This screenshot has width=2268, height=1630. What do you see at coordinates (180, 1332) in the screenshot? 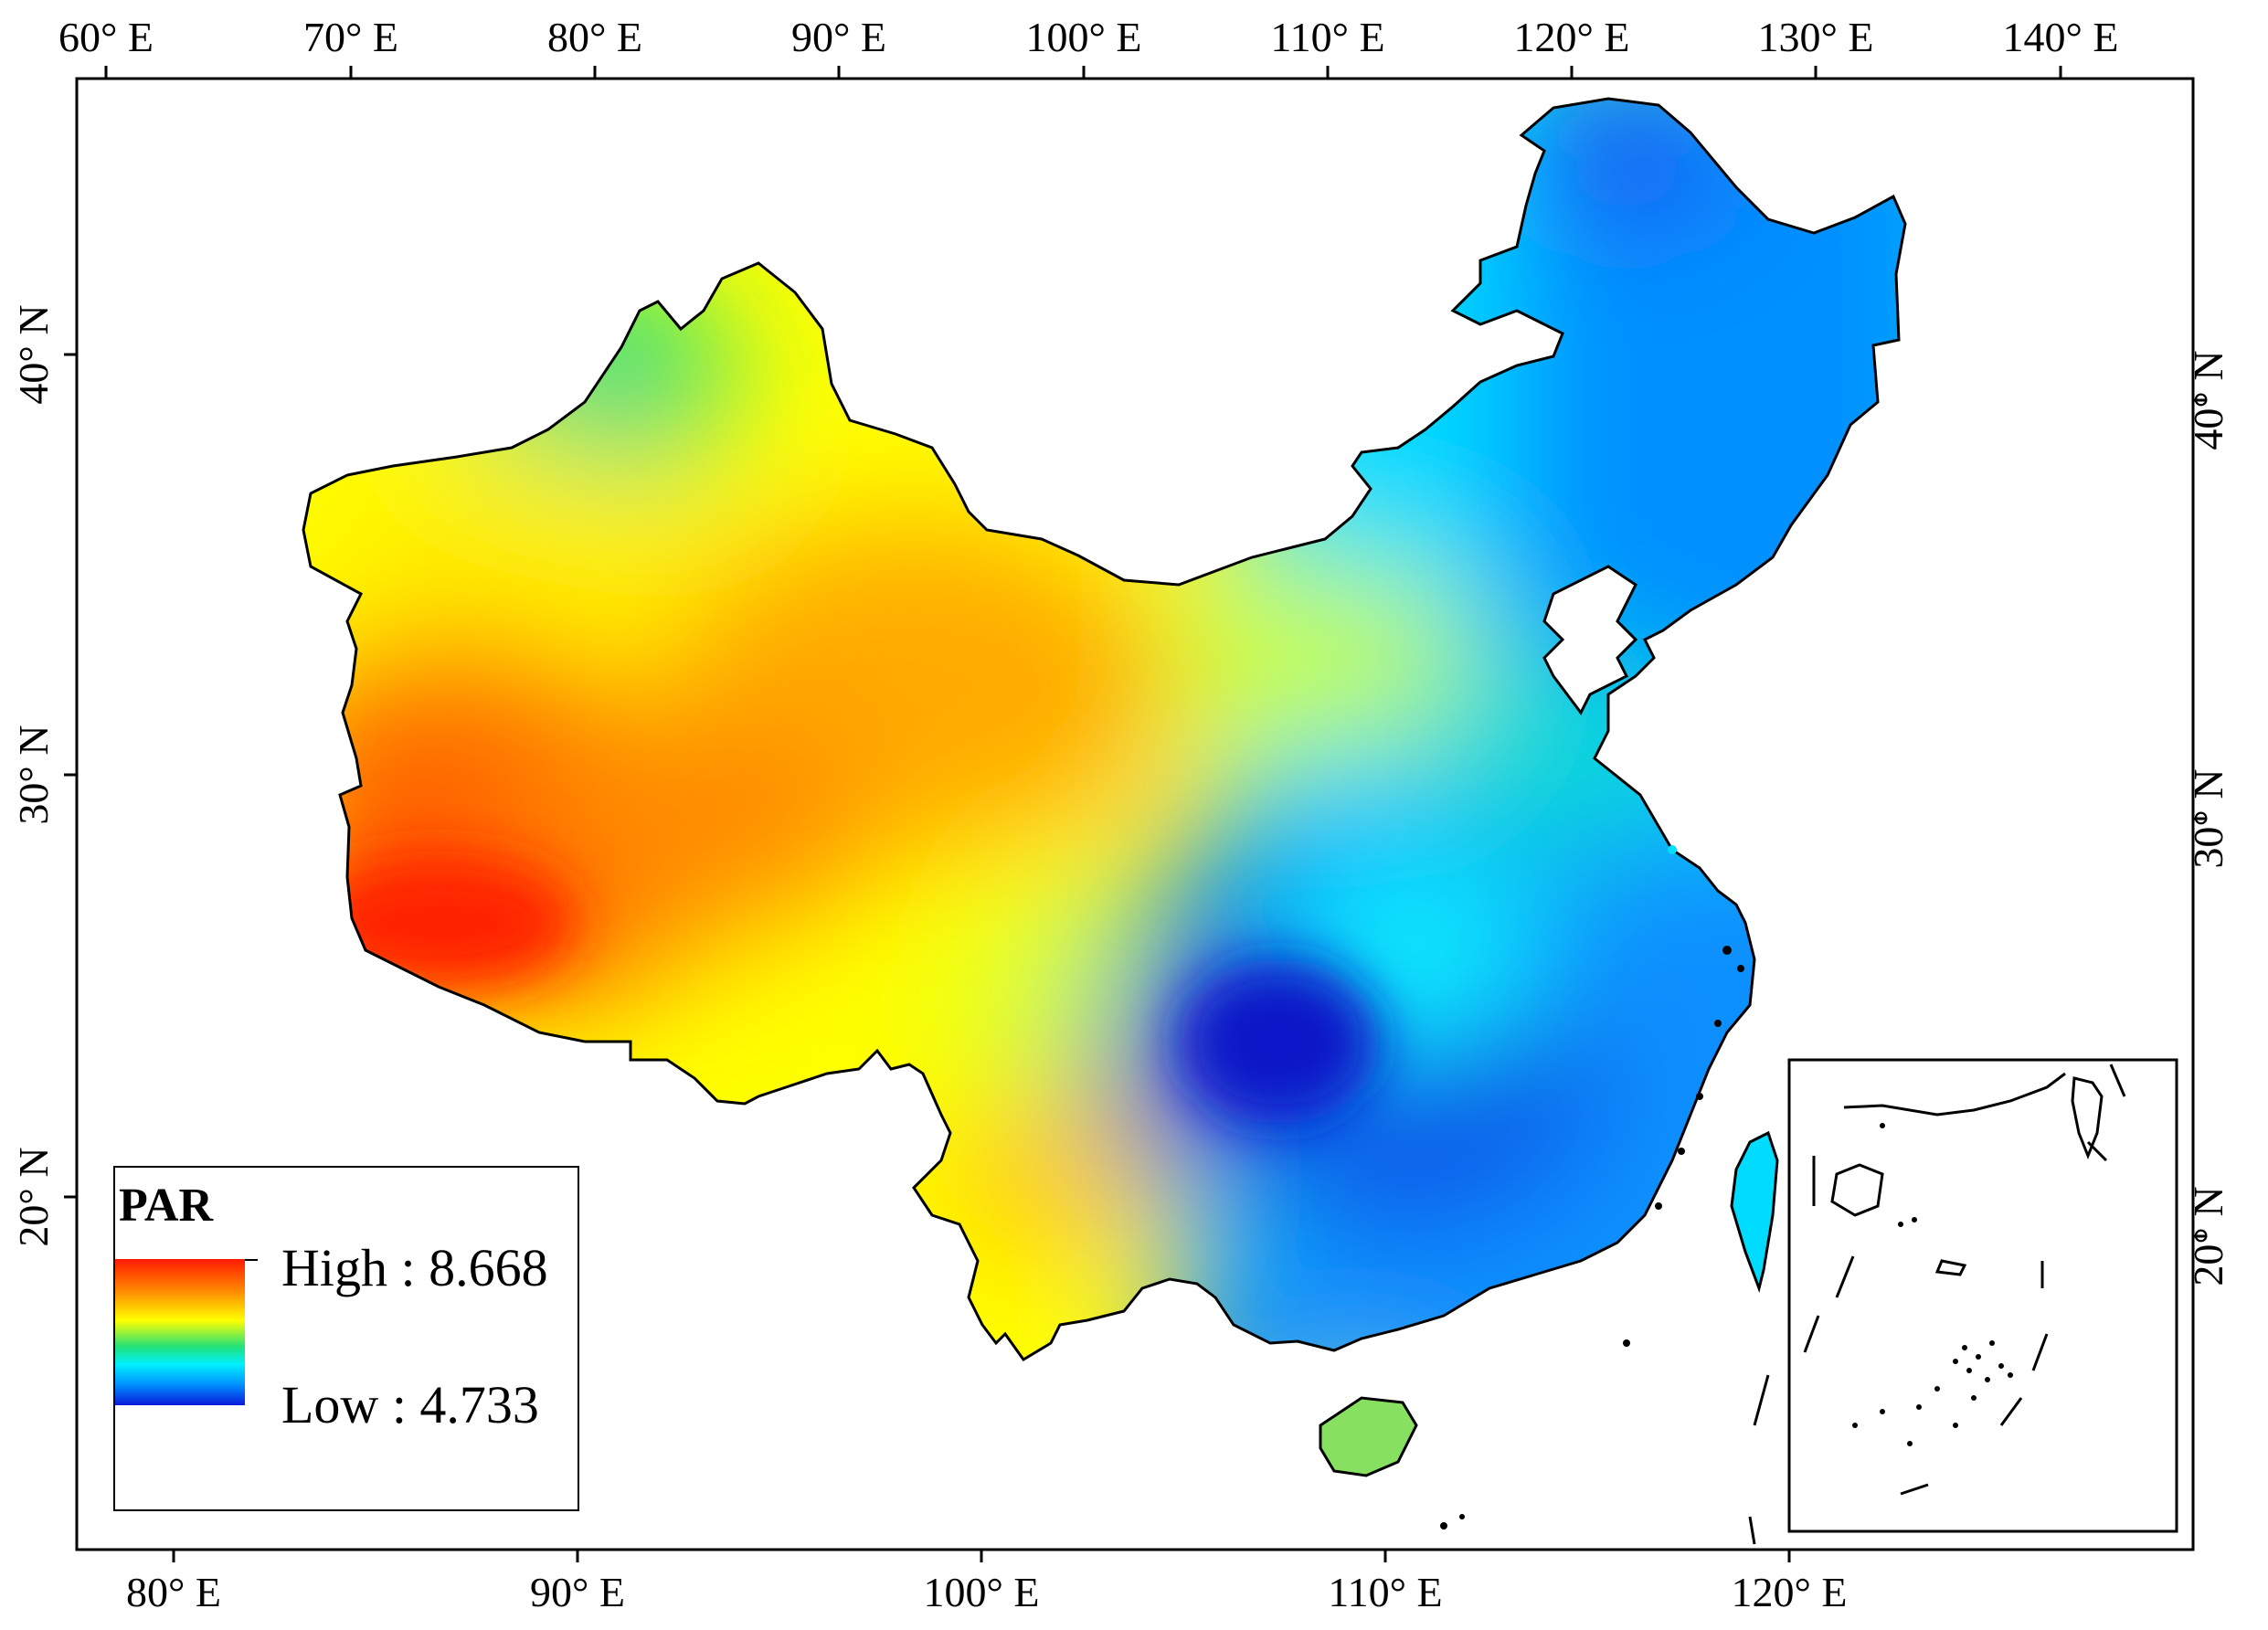
I see `legend-color-ramp` at bounding box center [180, 1332].